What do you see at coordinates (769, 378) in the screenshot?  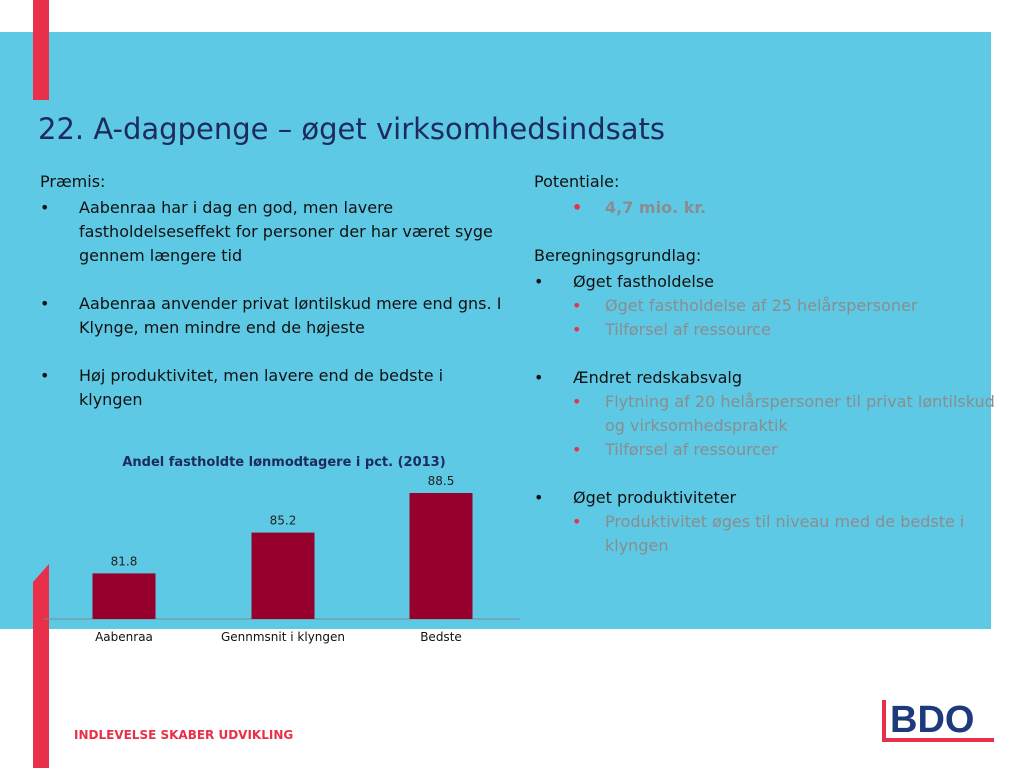 I see `basis-group-label: Ændret redskabsvalg` at bounding box center [769, 378].